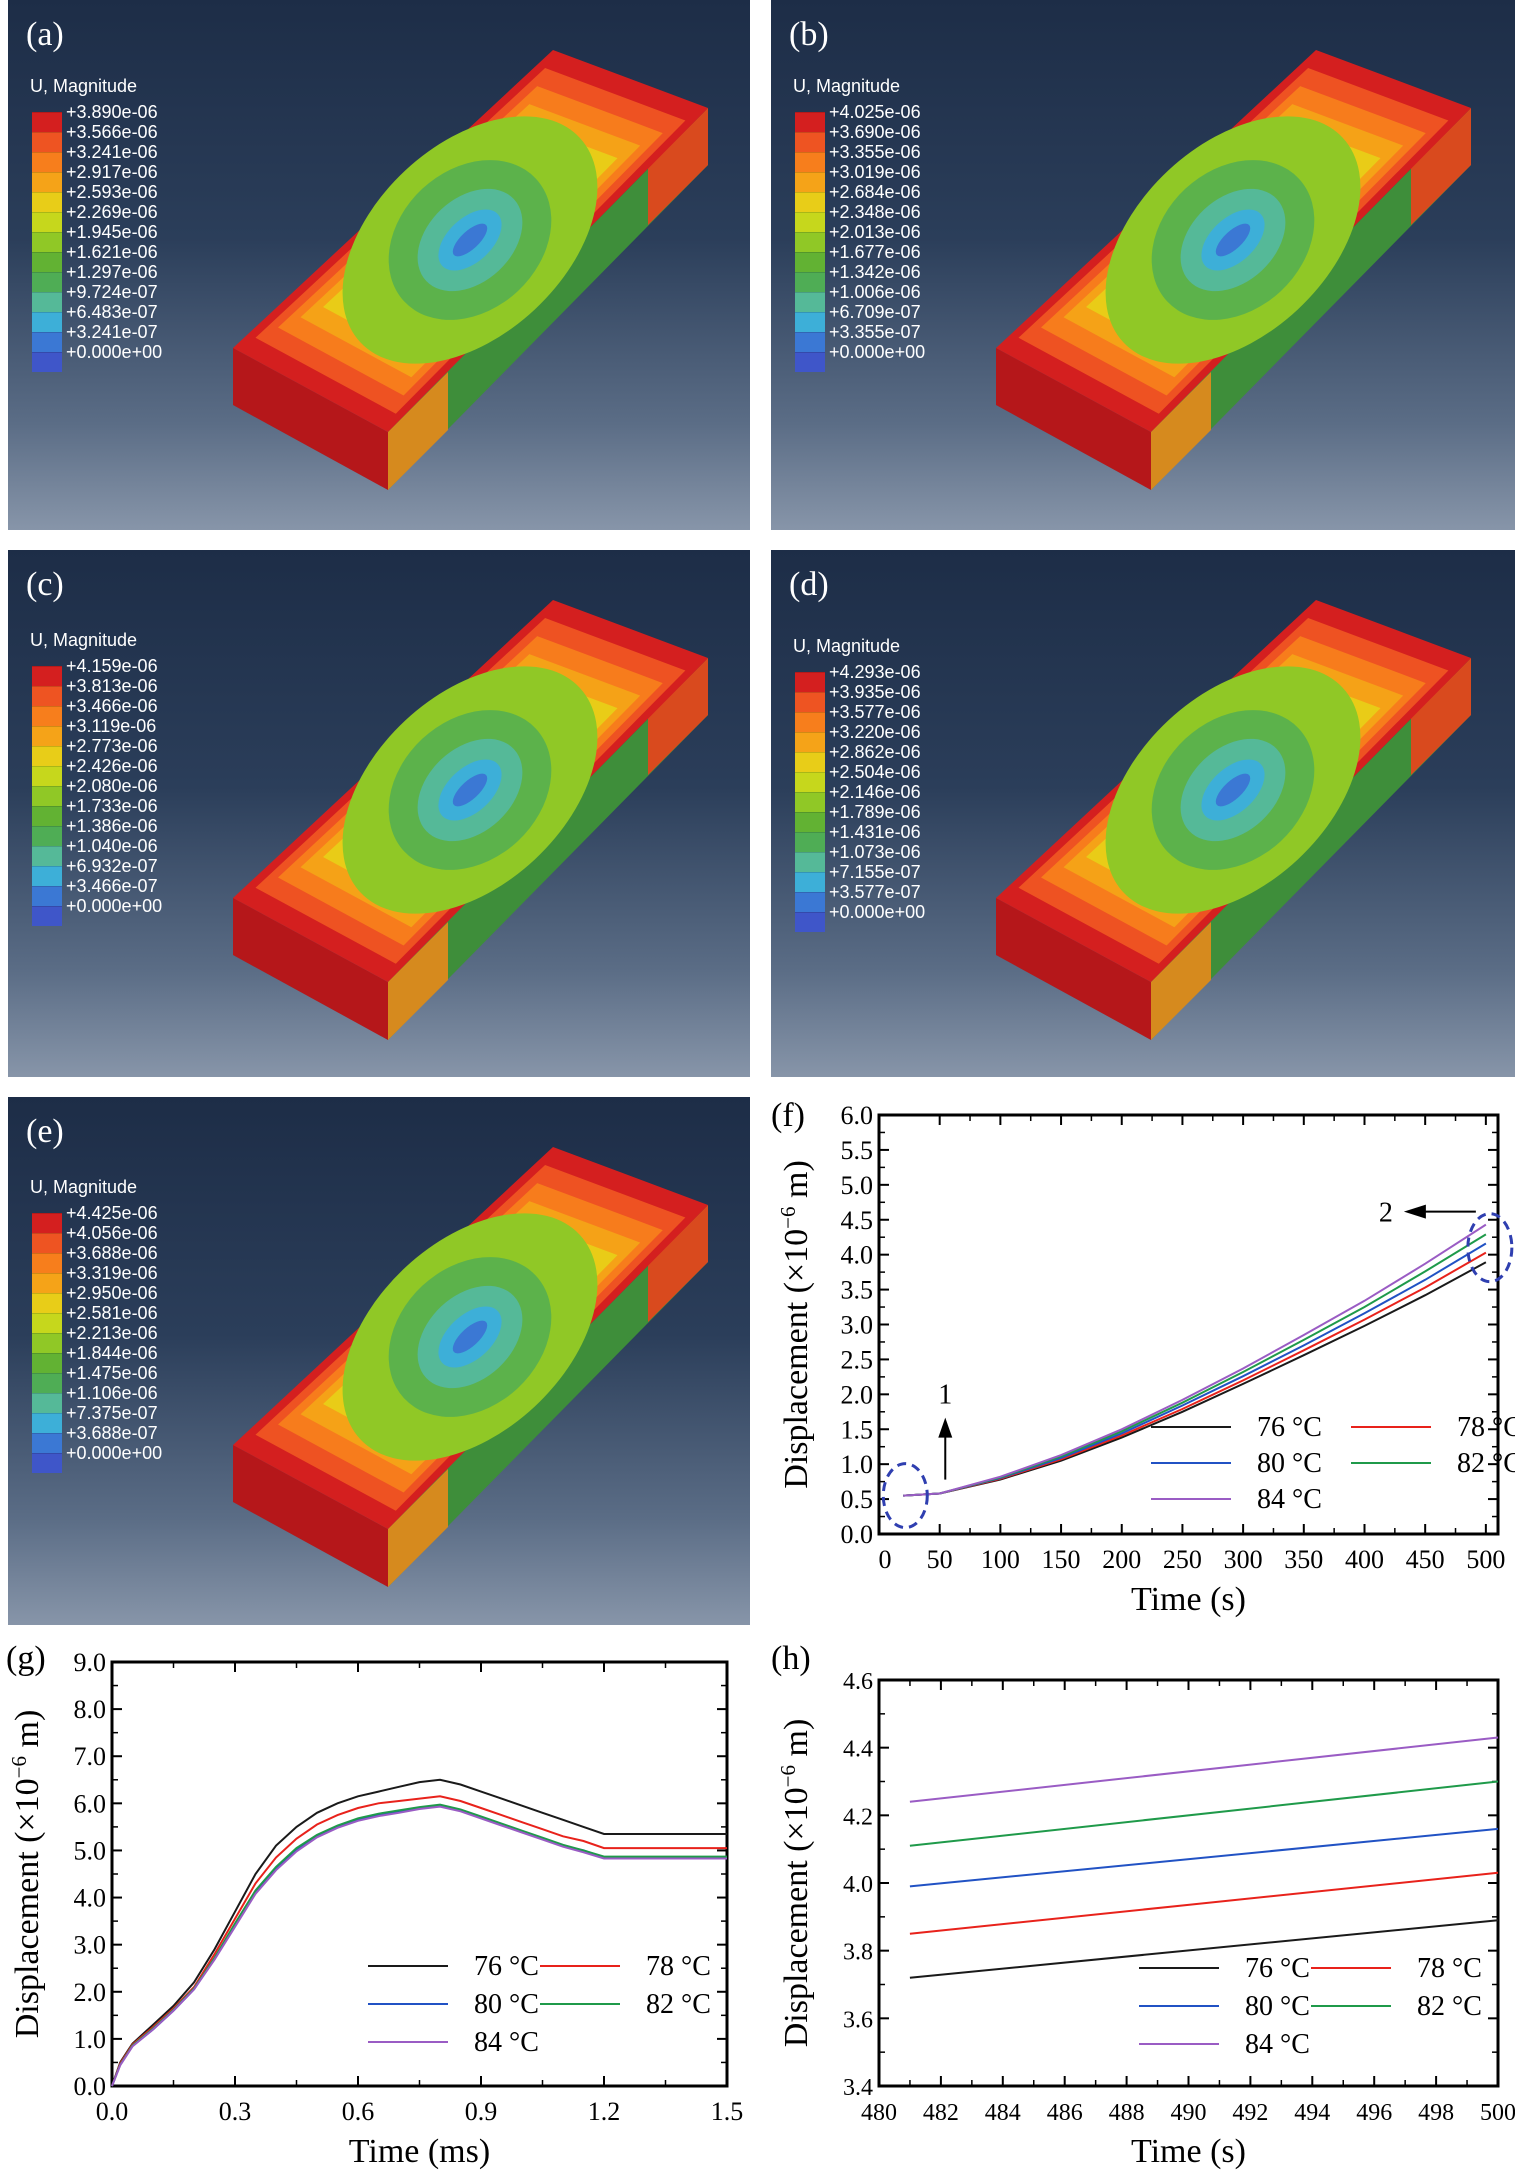 The image size is (1515, 2176). What do you see at coordinates (548, 849) in the screenshot?
I see `body-right-face` at bounding box center [548, 849].